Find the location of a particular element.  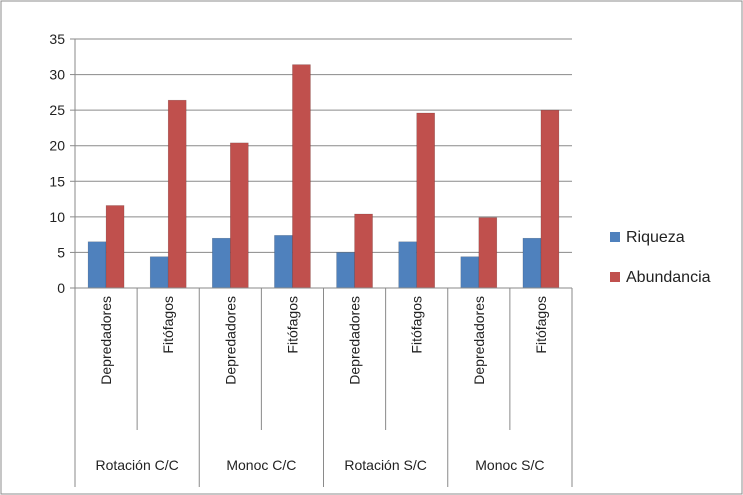

legend: Riqueza Abundancia is located at coordinates (660, 257).